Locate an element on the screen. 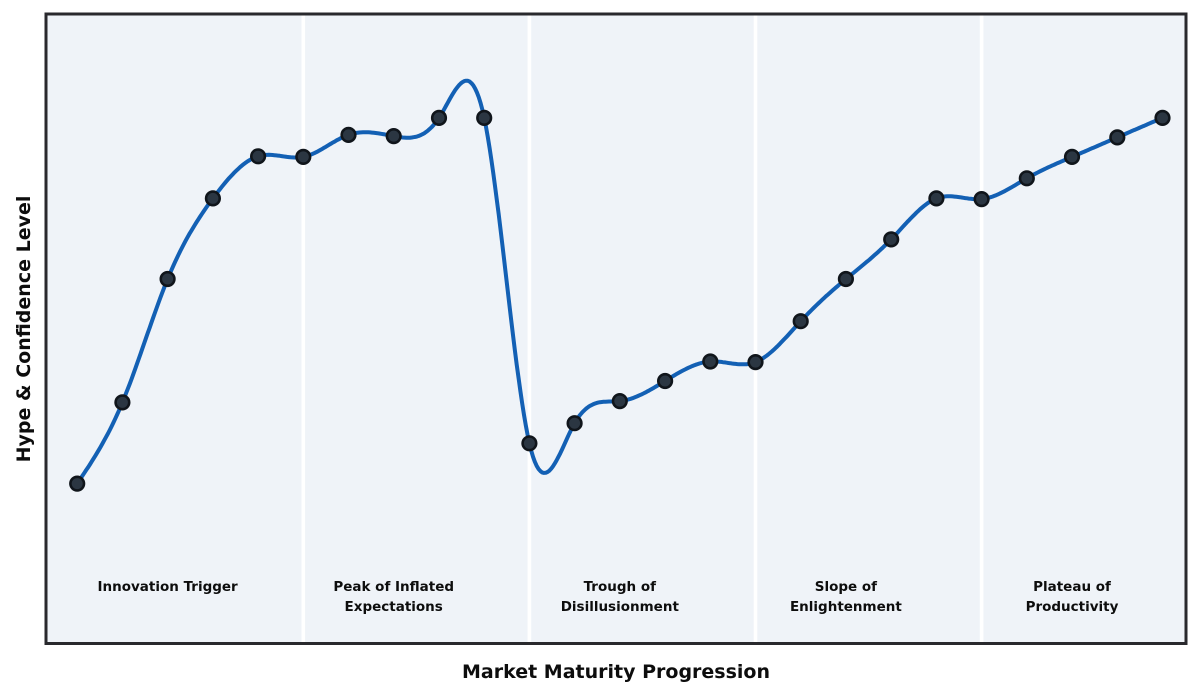 The image size is (1200, 700). phase-label-peak-of-inflated-expectations: Peak of Inflated Expectations is located at coordinates (393, 597).